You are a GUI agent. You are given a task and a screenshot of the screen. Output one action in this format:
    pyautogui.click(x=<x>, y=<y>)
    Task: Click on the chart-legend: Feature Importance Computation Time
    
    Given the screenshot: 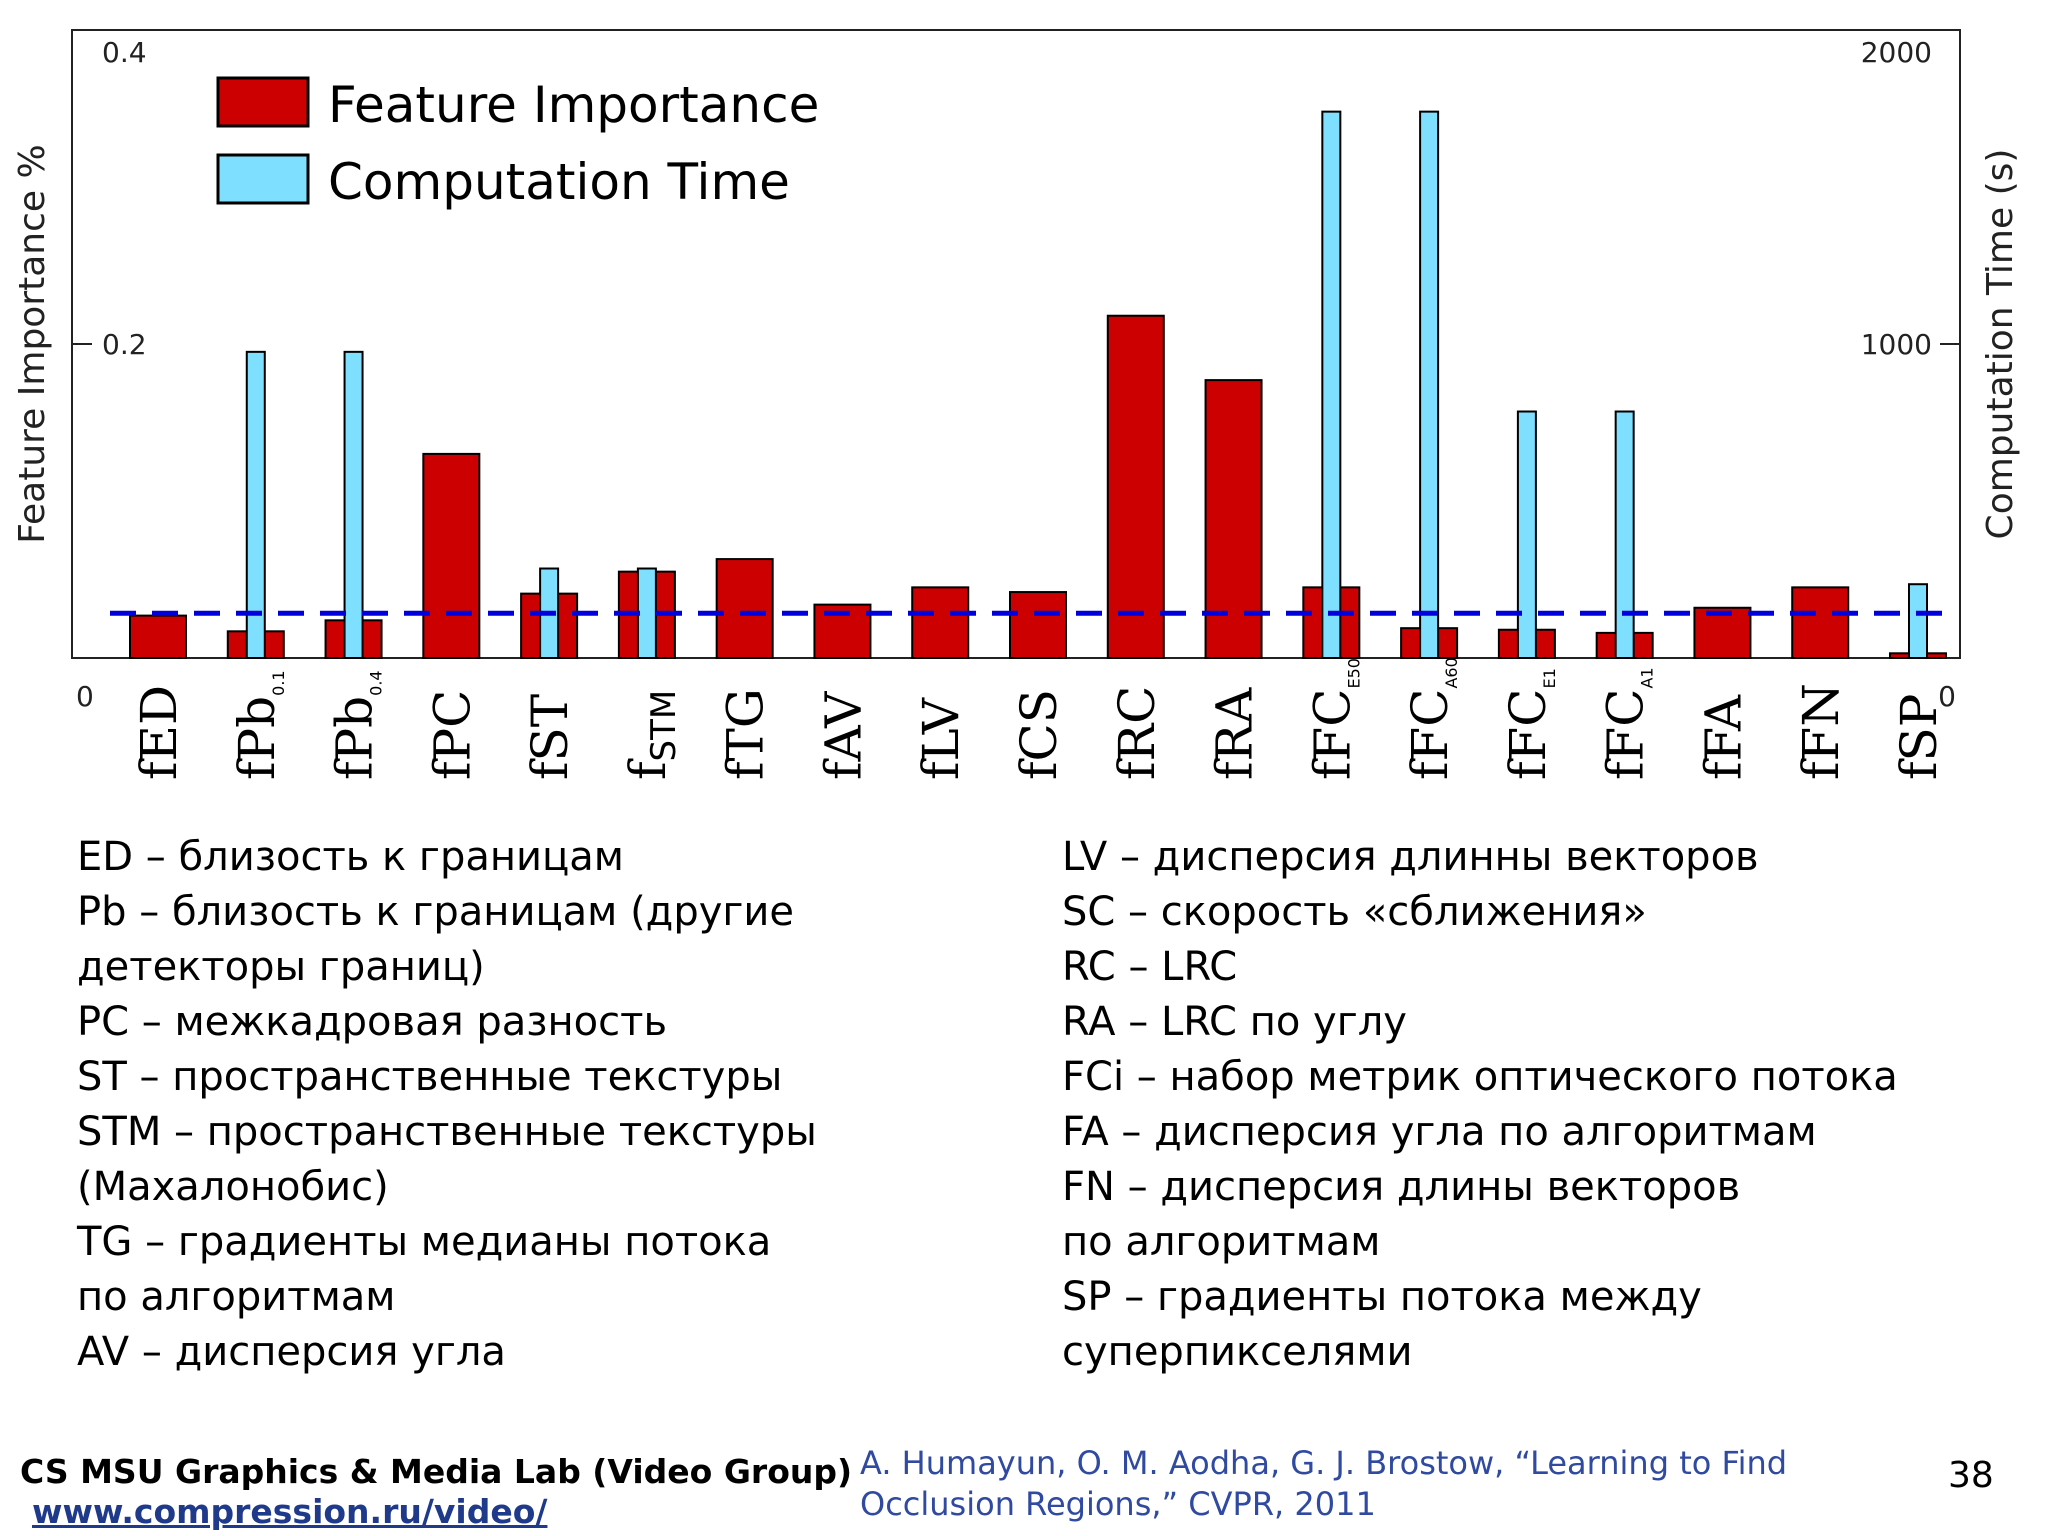 What is the action you would take?
    pyautogui.click(x=517, y=143)
    